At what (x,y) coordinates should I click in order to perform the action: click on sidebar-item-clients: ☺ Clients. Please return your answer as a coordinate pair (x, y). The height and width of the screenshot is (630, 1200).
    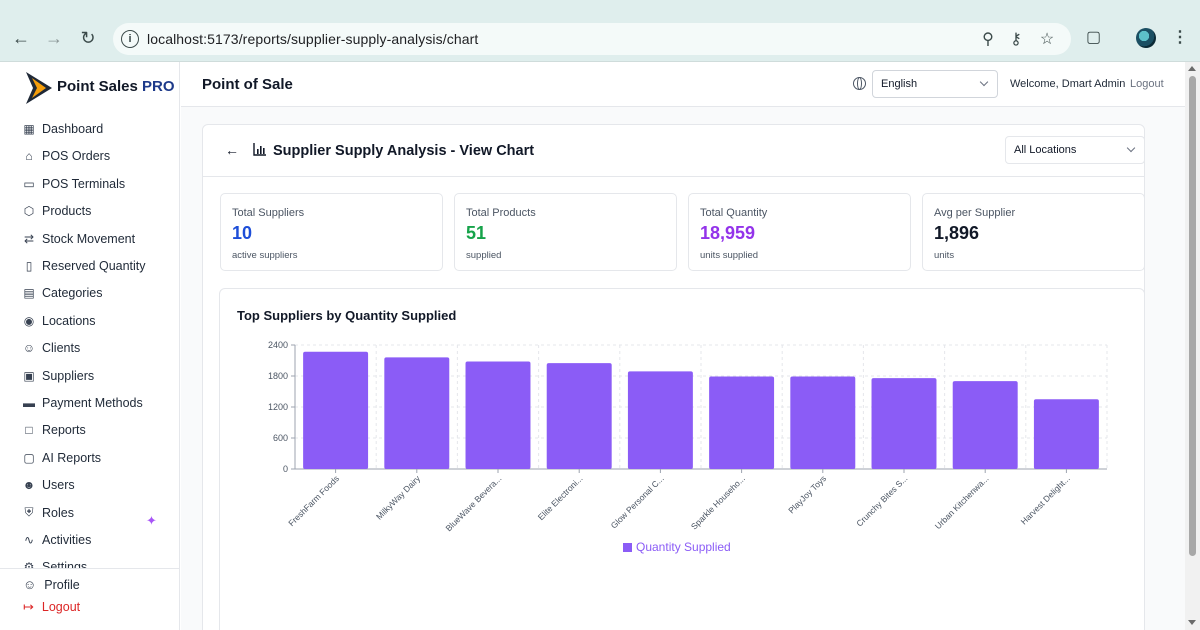
    Looking at the image, I should click on (97, 348).